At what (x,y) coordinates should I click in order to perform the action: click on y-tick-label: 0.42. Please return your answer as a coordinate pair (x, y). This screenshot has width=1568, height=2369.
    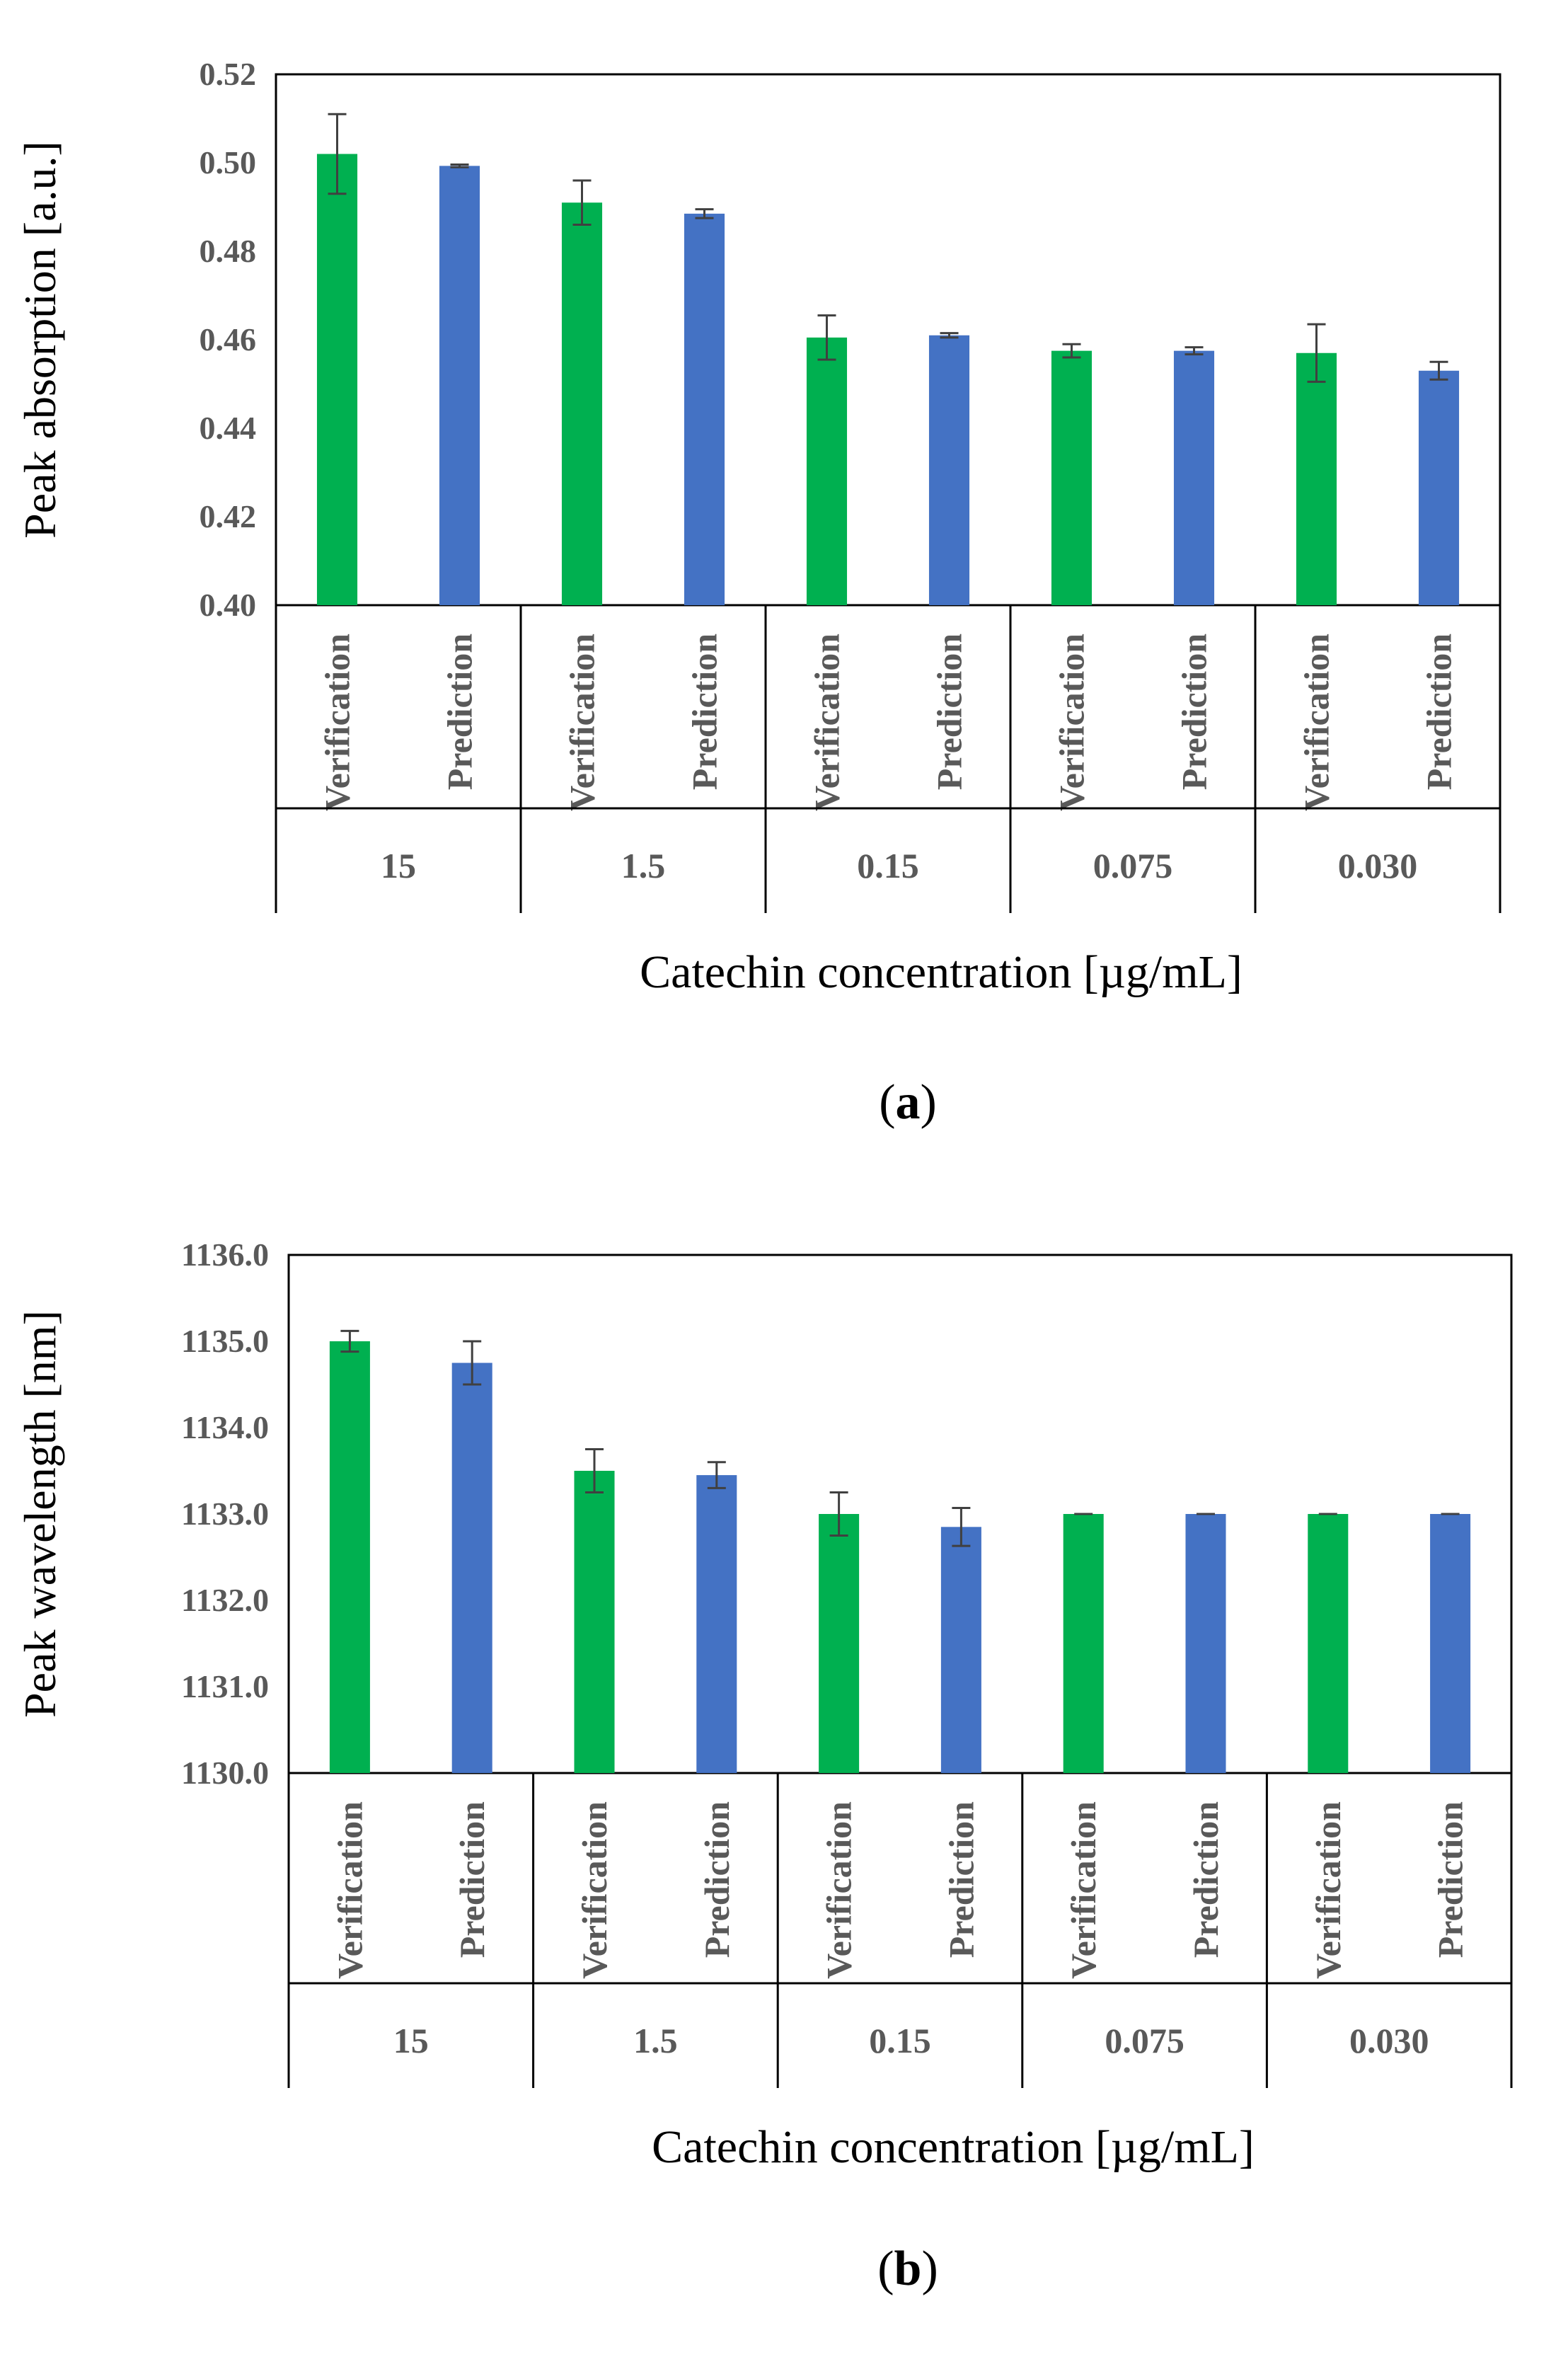
    Looking at the image, I should click on (228, 516).